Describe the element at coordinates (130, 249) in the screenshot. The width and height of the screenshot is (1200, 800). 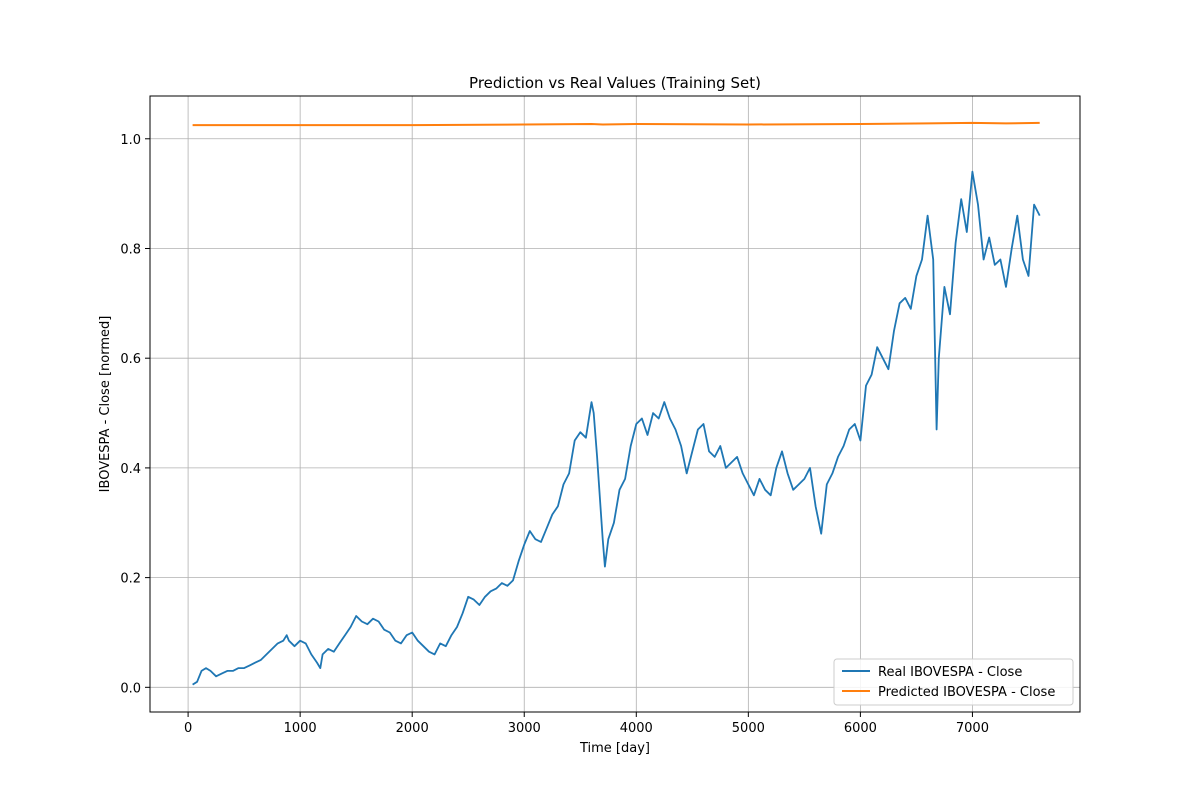
I see `y-tick-label: 0.8` at that location.